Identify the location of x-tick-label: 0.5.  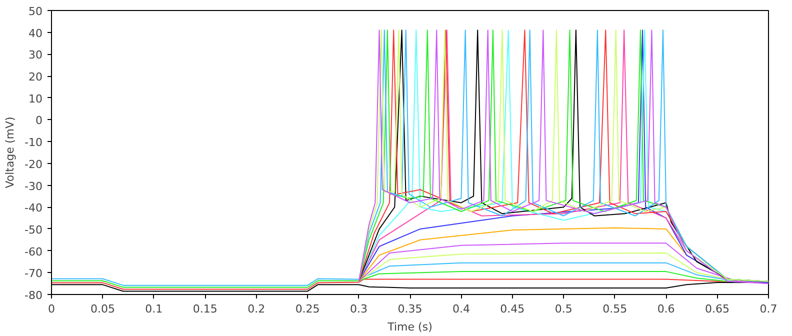
(563, 309).